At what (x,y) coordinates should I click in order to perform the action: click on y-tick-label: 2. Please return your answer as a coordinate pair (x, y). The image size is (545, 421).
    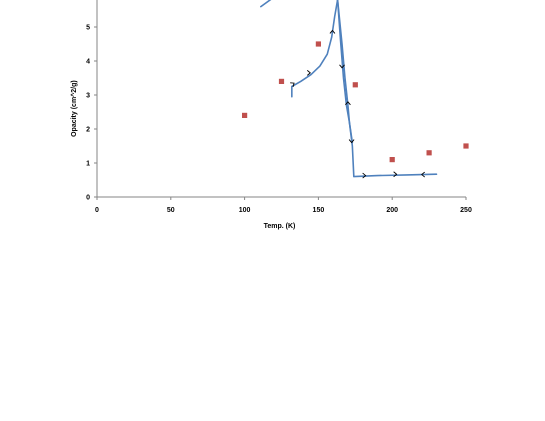
    Looking at the image, I should click on (88, 130).